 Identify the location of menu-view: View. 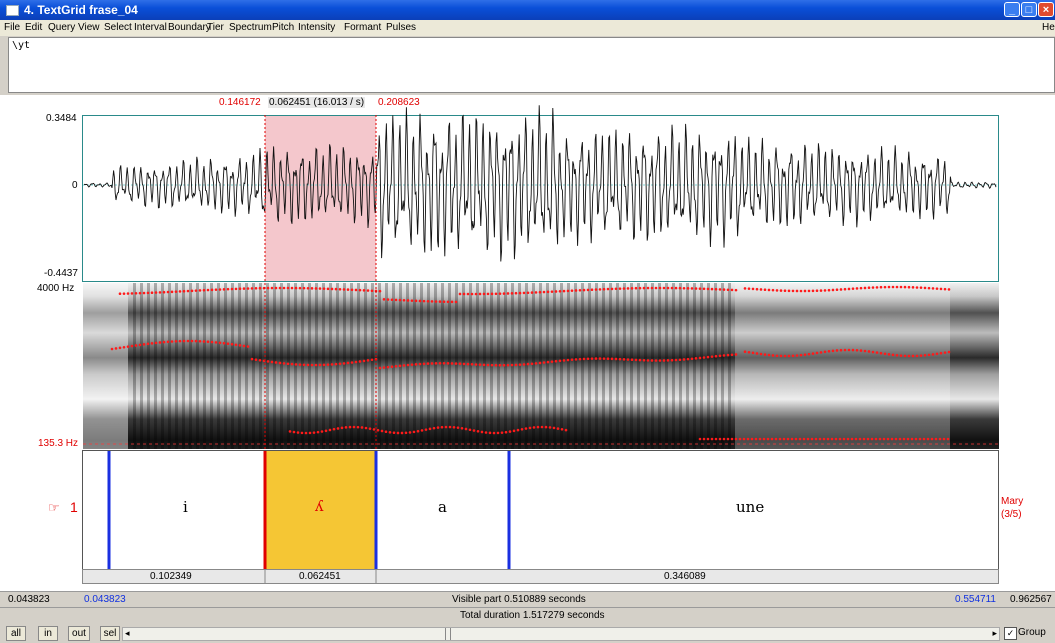
(89, 27).